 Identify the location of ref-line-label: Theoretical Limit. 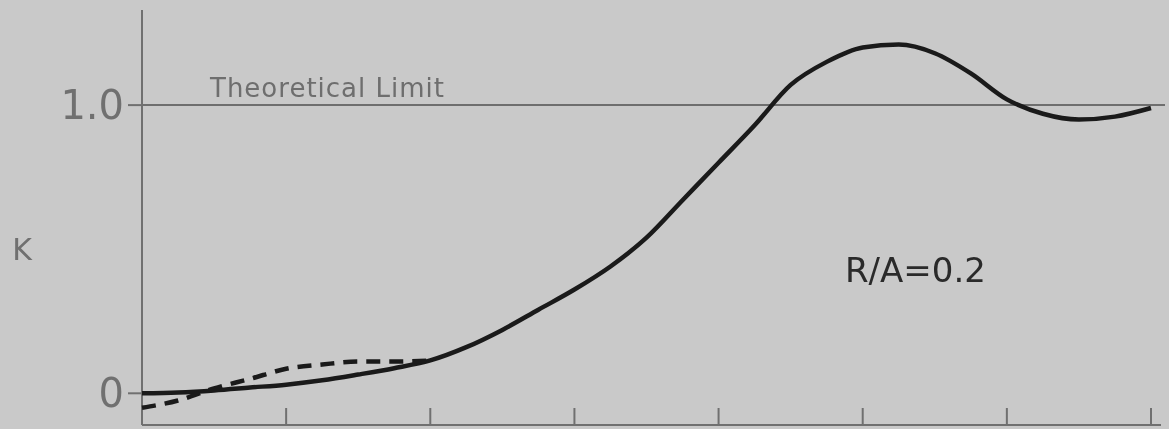
(327, 88).